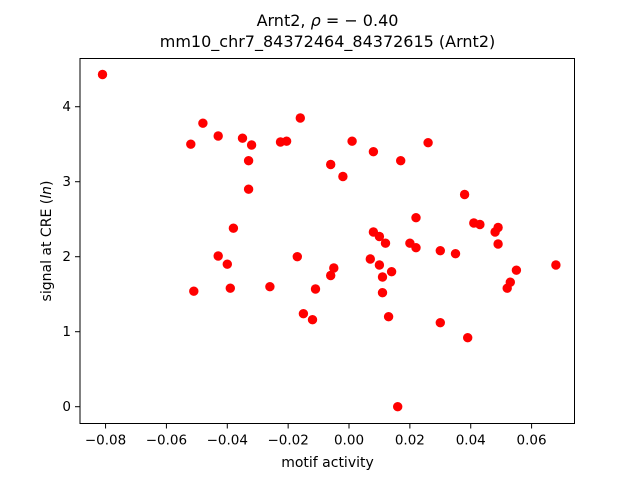  What do you see at coordinates (283, 20) in the screenshot?
I see `chart-title-prefix: Arnt2,` at bounding box center [283, 20].